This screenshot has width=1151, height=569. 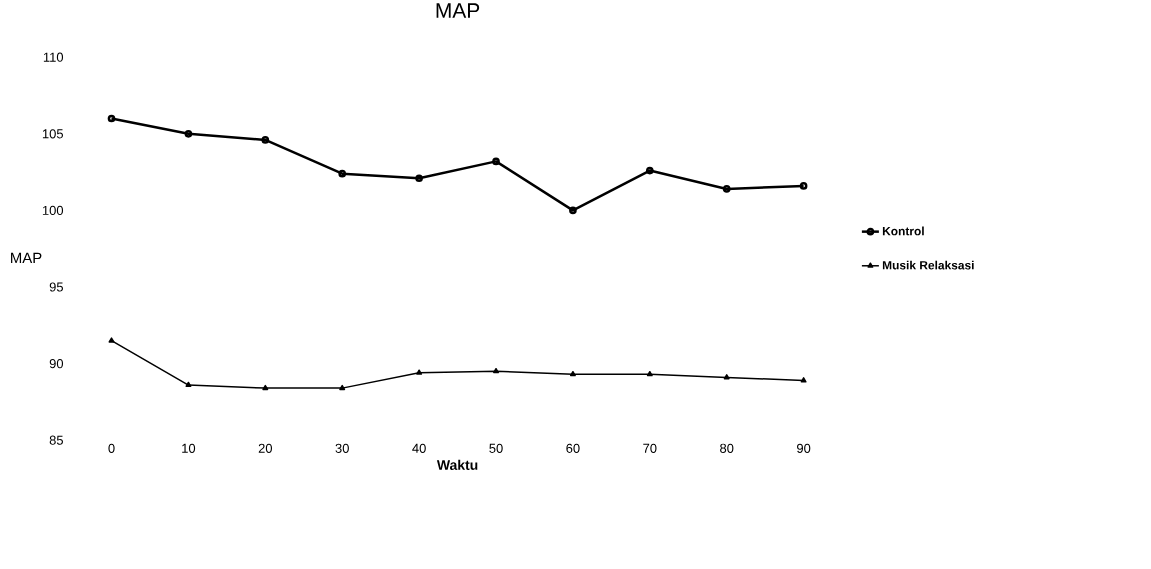 What do you see at coordinates (573, 448) in the screenshot?
I see `x-tick-label: 60` at bounding box center [573, 448].